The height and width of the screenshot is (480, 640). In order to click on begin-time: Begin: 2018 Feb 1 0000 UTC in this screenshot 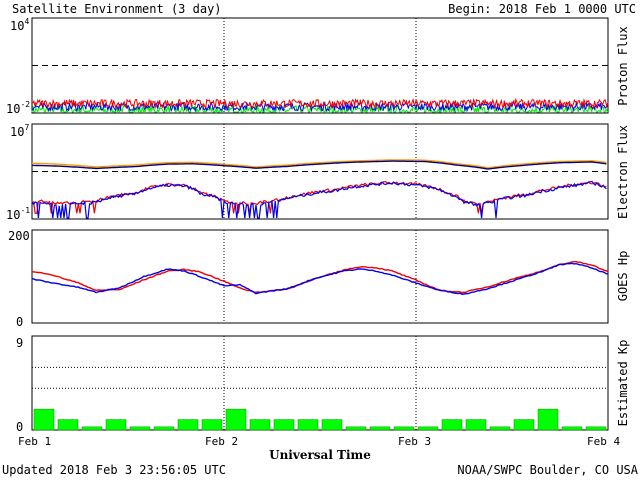, I will do `click(542, 9)`.